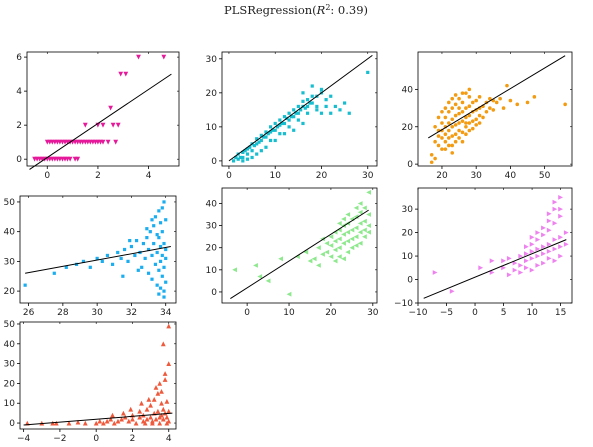 This screenshot has width=593, height=447. I want to click on y-tick-label: 50, so click(10, 203).